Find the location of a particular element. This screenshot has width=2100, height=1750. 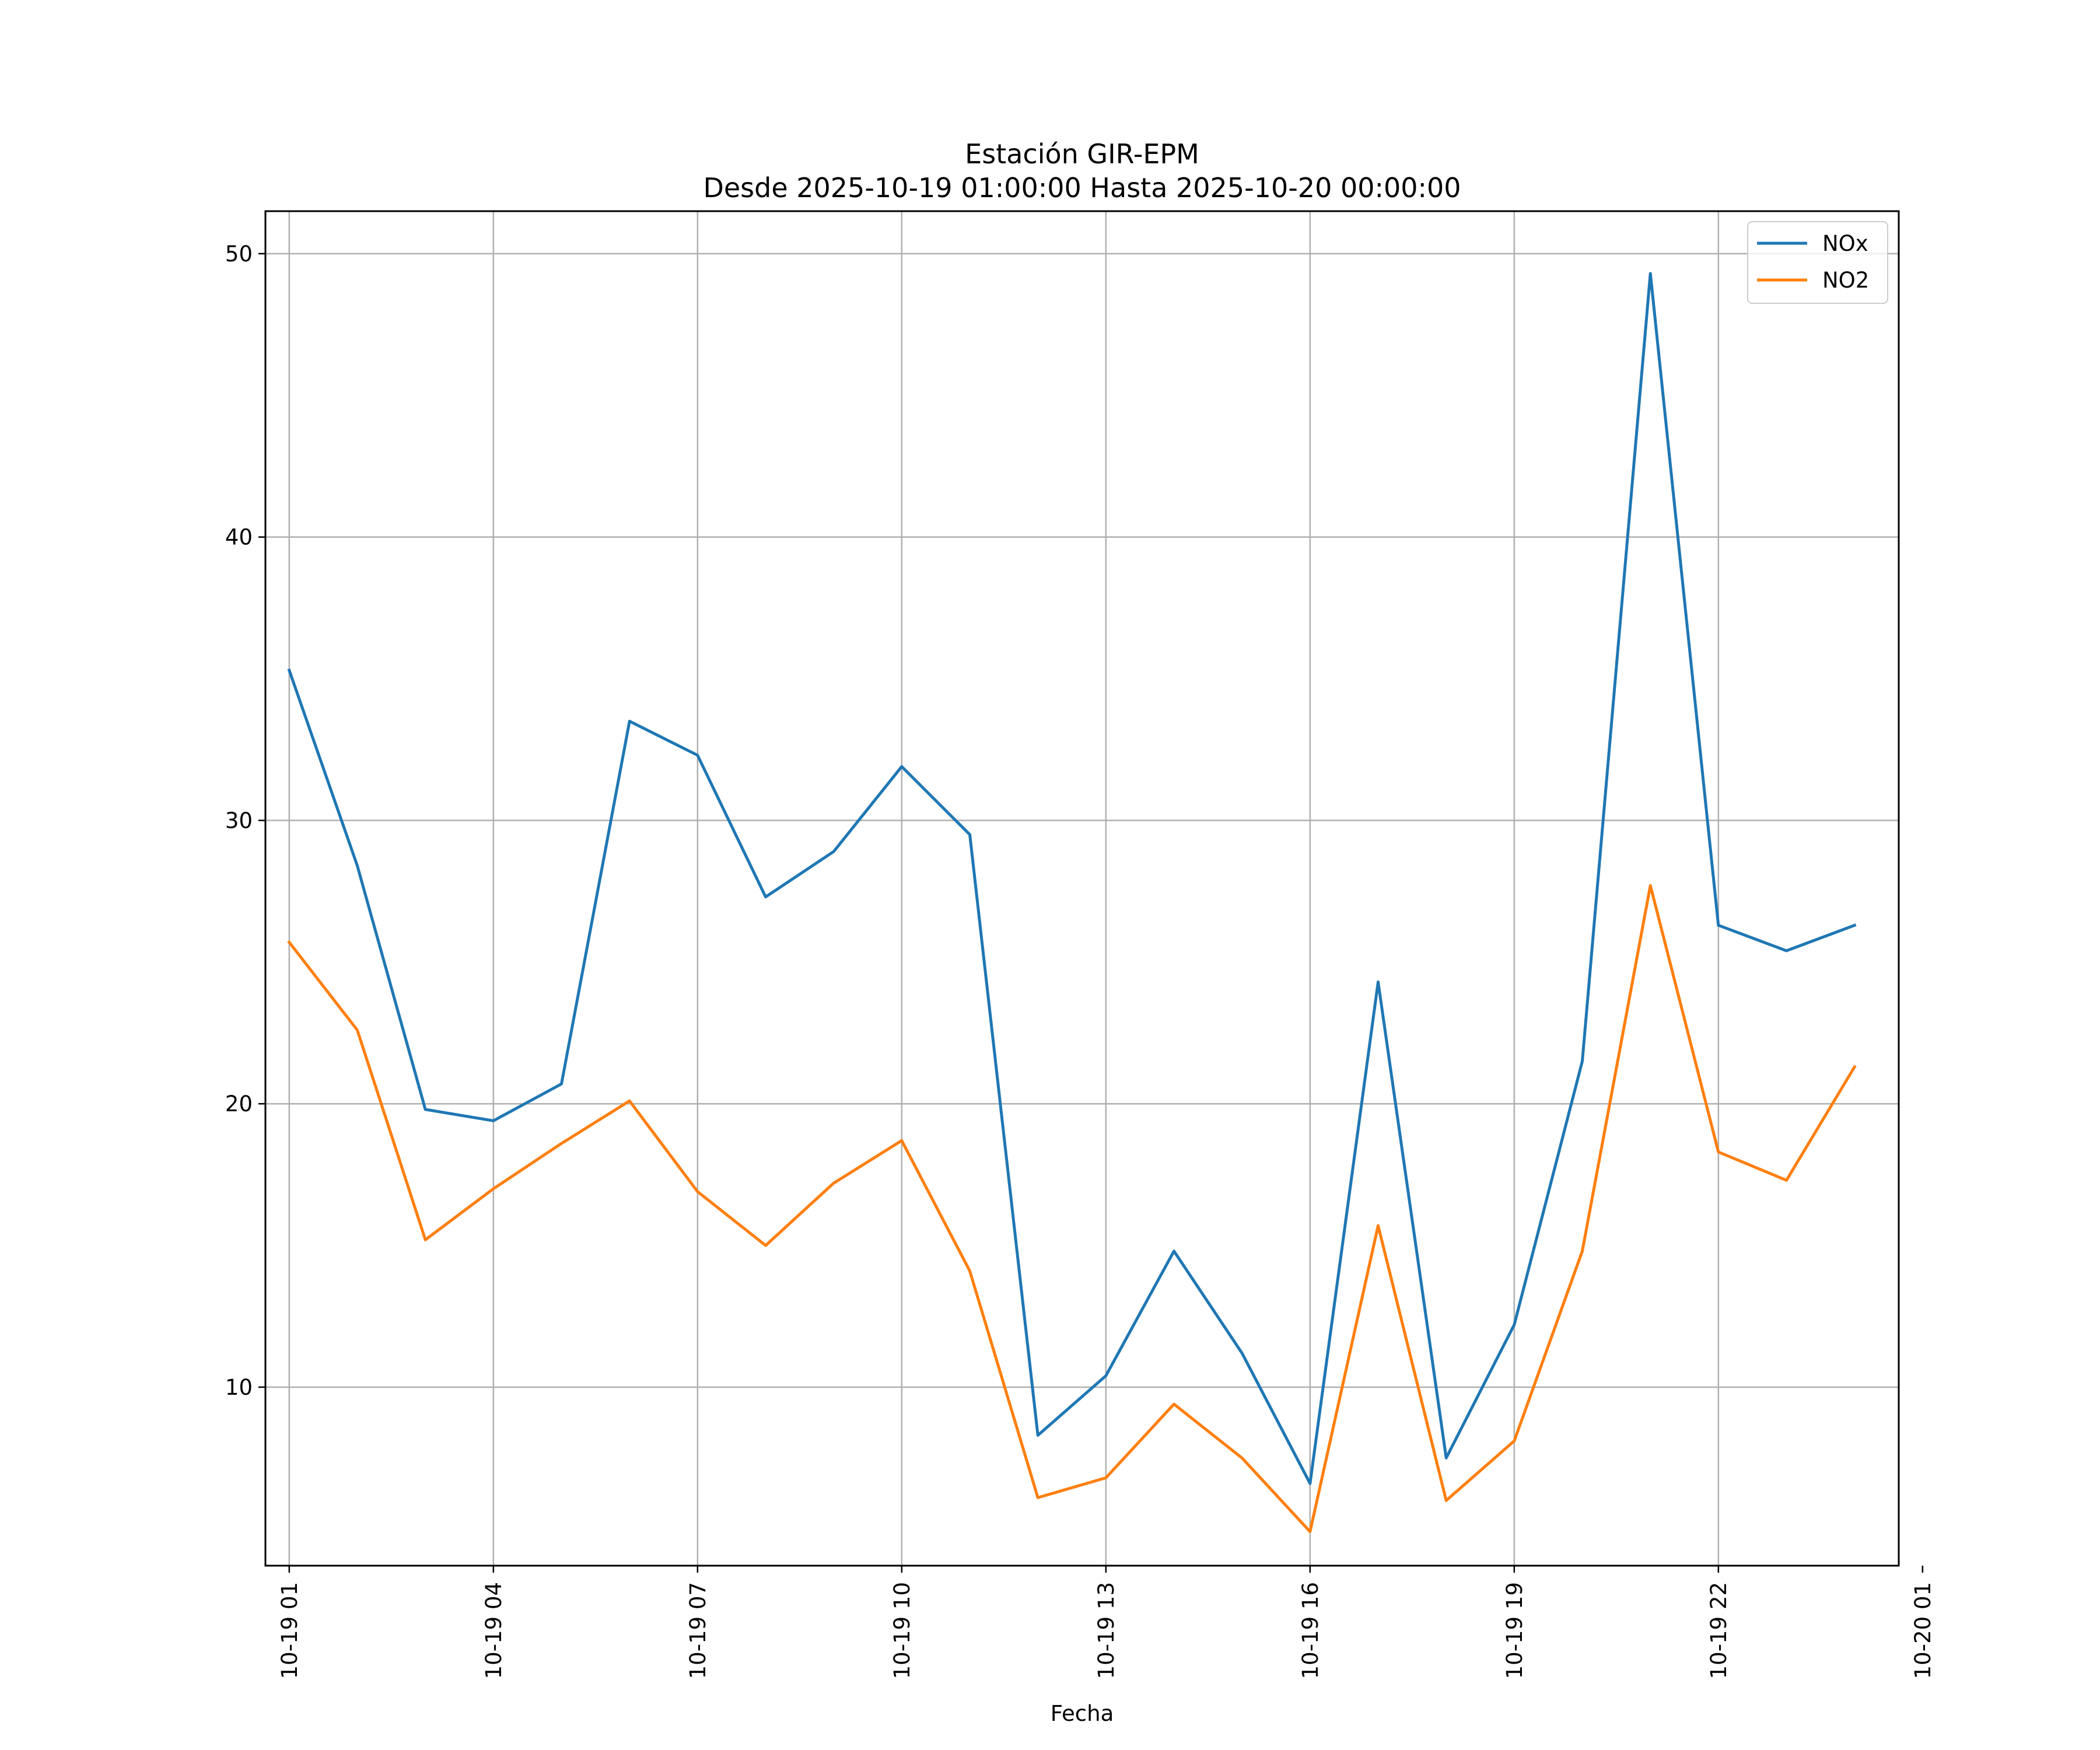

chart-title-line1: Estación GIR-EPM is located at coordinates (1082, 154).